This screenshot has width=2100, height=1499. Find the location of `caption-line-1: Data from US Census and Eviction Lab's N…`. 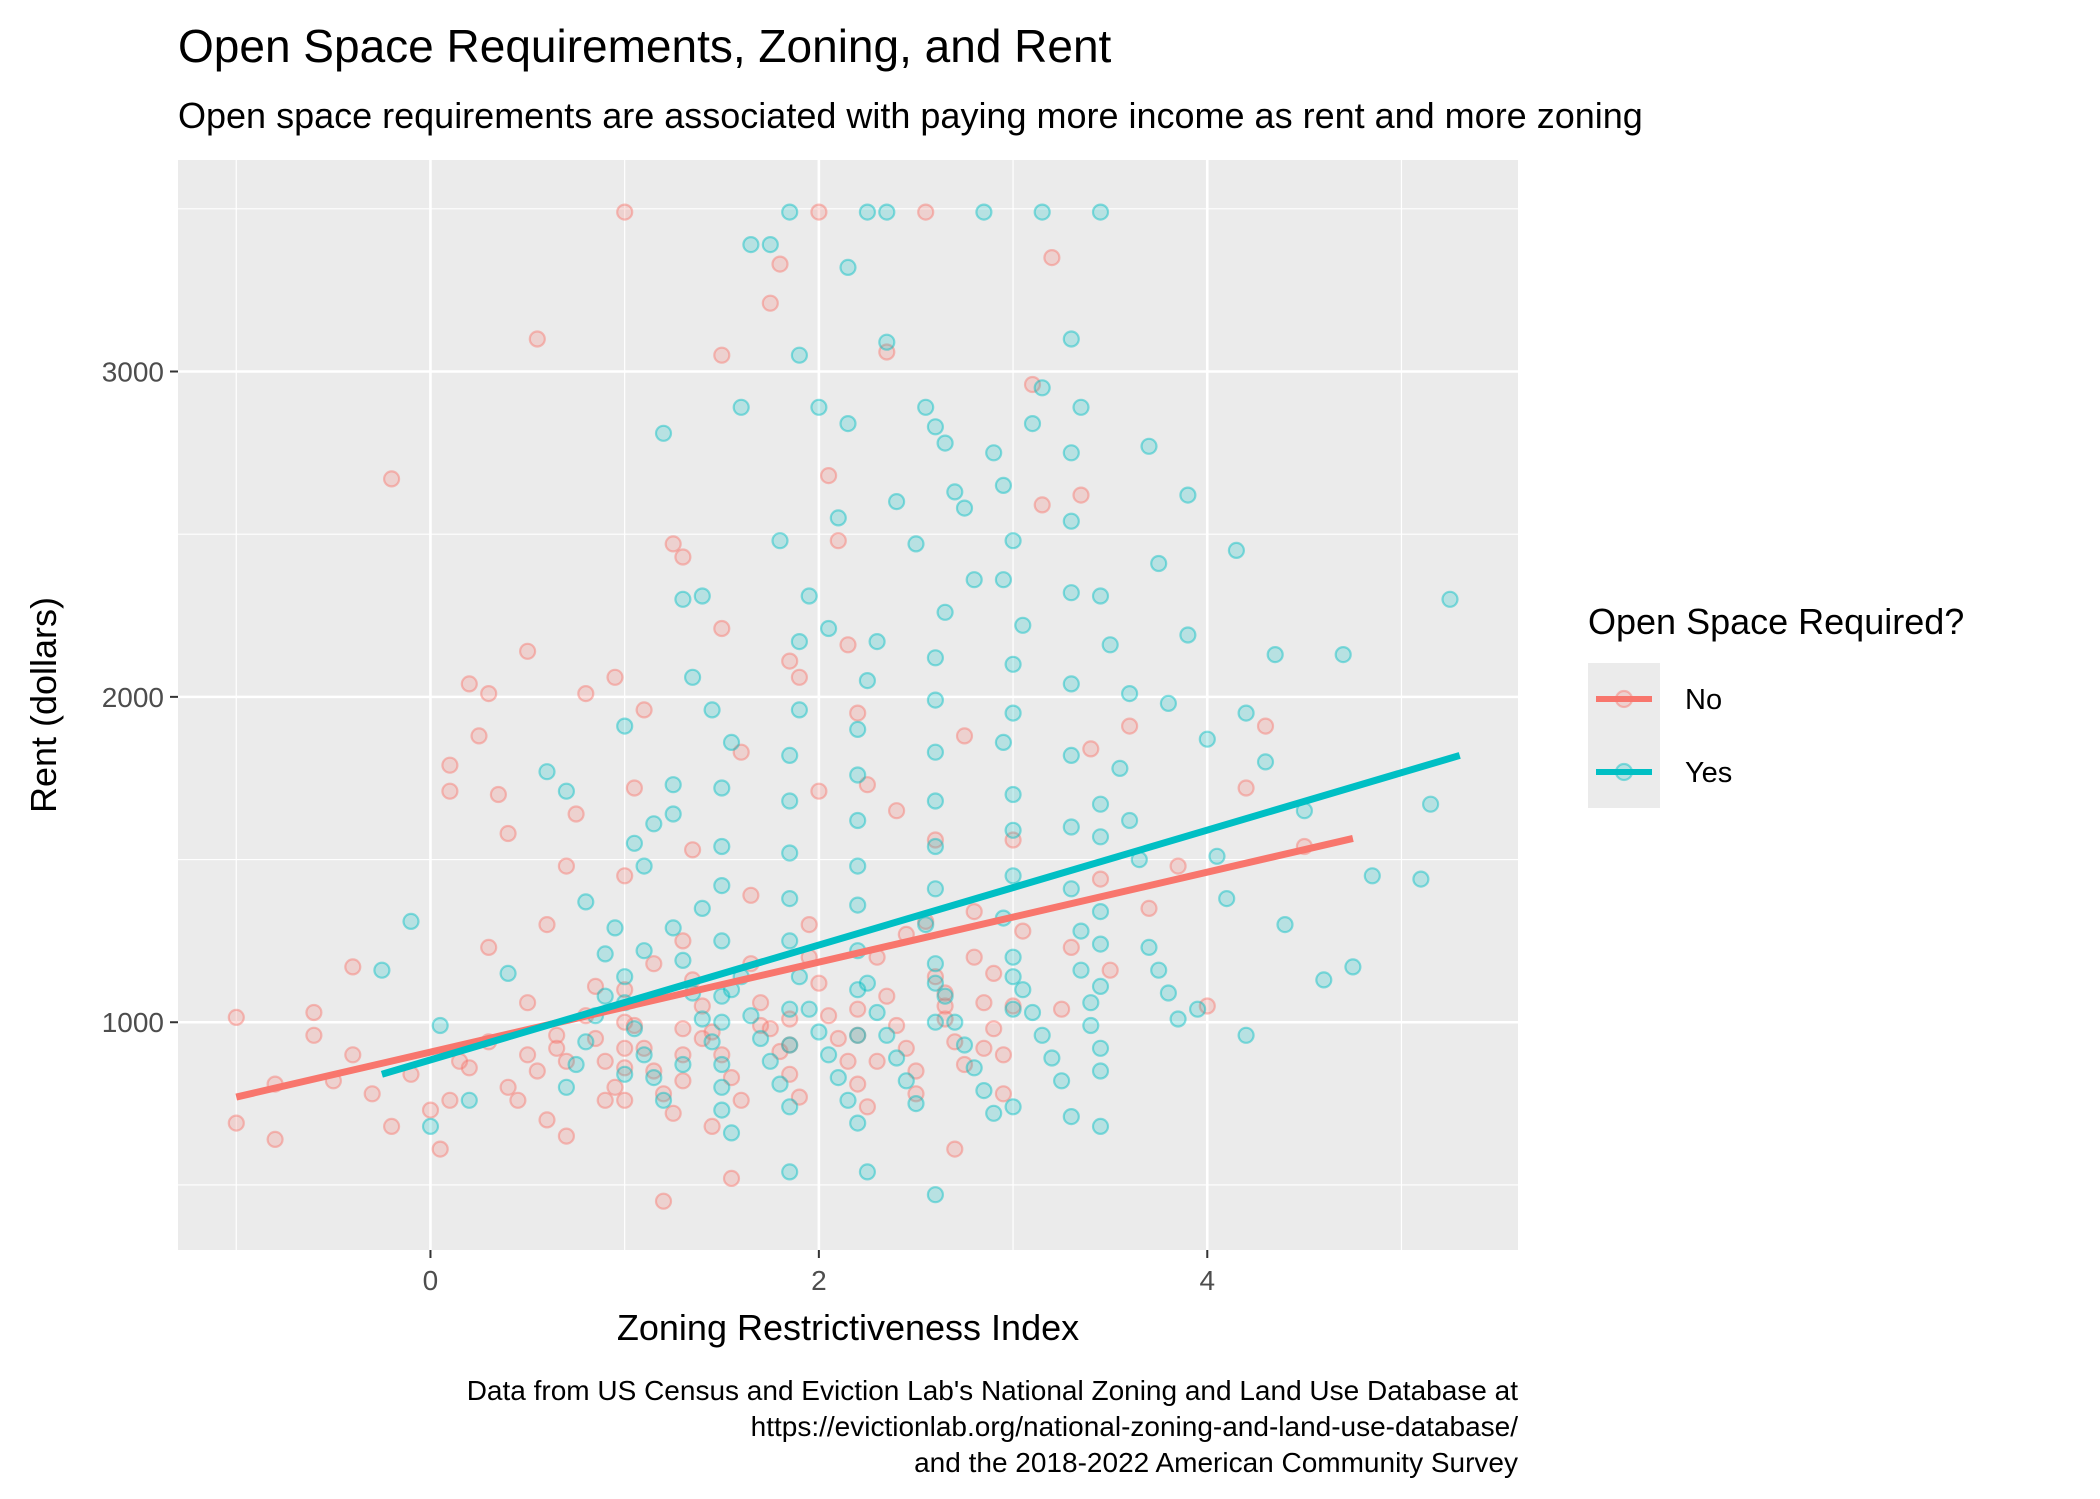

caption-line-1: Data from US Census and Eviction Lab's N… is located at coordinates (993, 1390).